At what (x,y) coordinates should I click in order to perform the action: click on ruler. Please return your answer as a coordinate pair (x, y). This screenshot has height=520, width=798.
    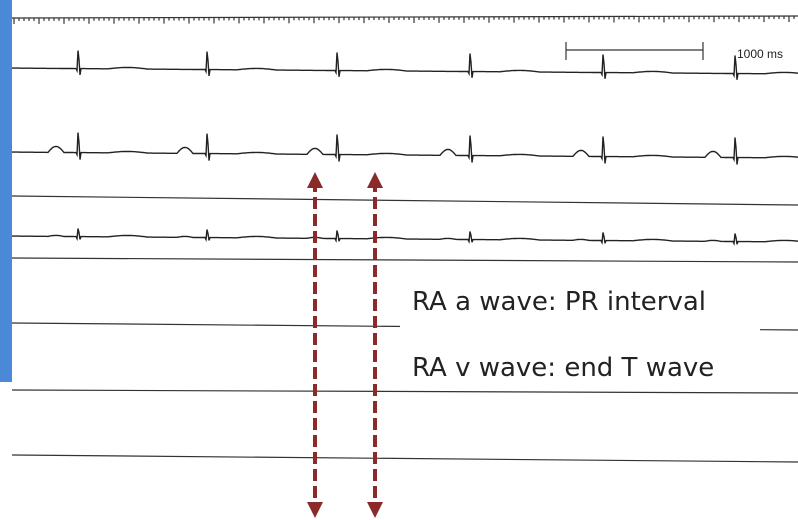
    Looking at the image, I should click on (404, 19).